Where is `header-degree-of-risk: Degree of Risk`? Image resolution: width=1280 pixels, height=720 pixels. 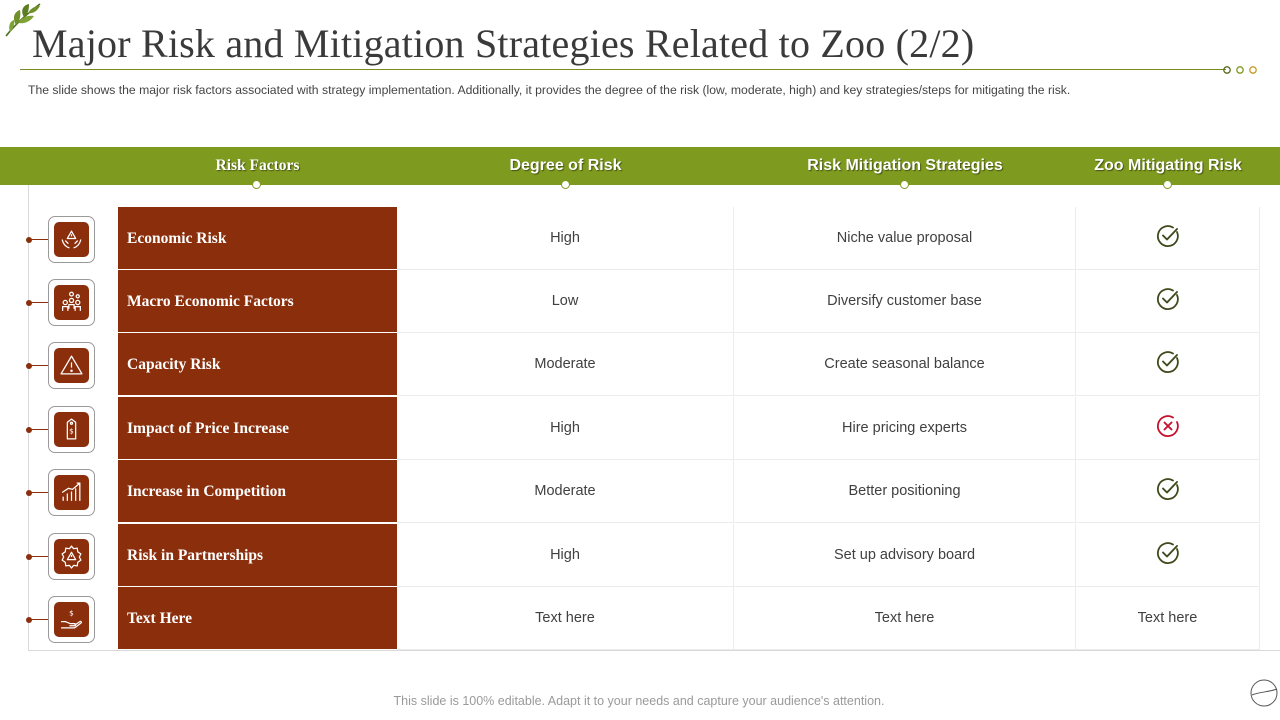
header-degree-of-risk: Degree of Risk is located at coordinates (565, 165).